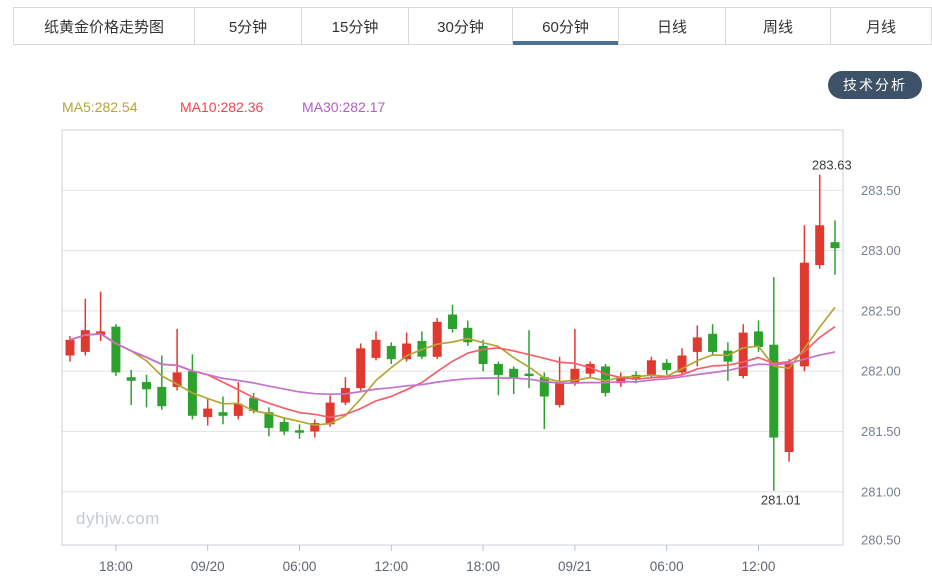 Image resolution: width=932 pixels, height=581 pixels. Describe the element at coordinates (778, 26) in the screenshot. I see `tab-weekly: 周线` at that location.